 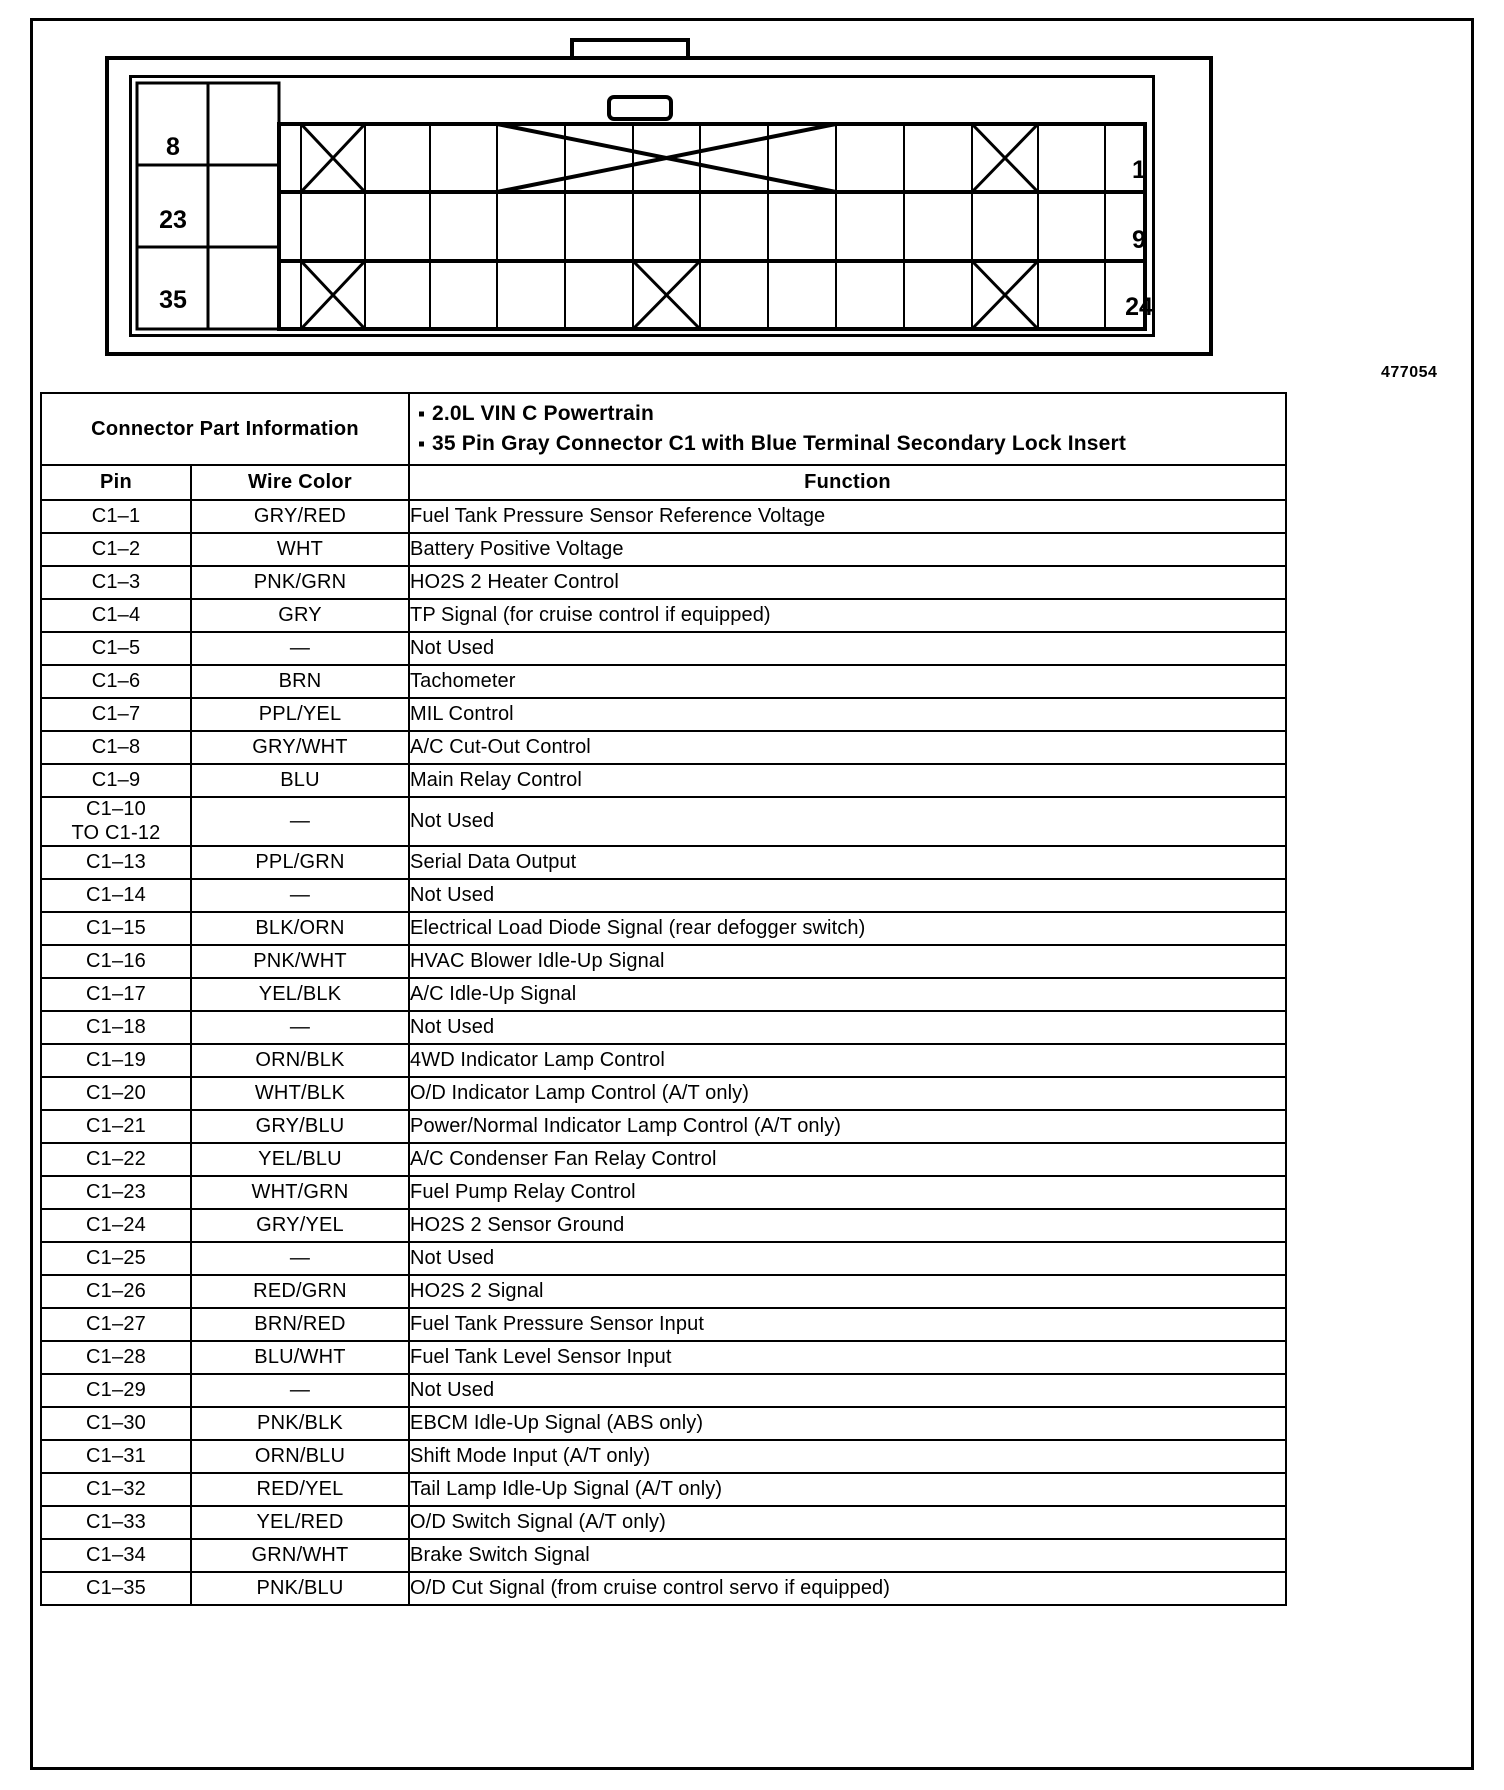 I want to click on cell-wire-color: GRY/BLU, so click(x=300, y=1127).